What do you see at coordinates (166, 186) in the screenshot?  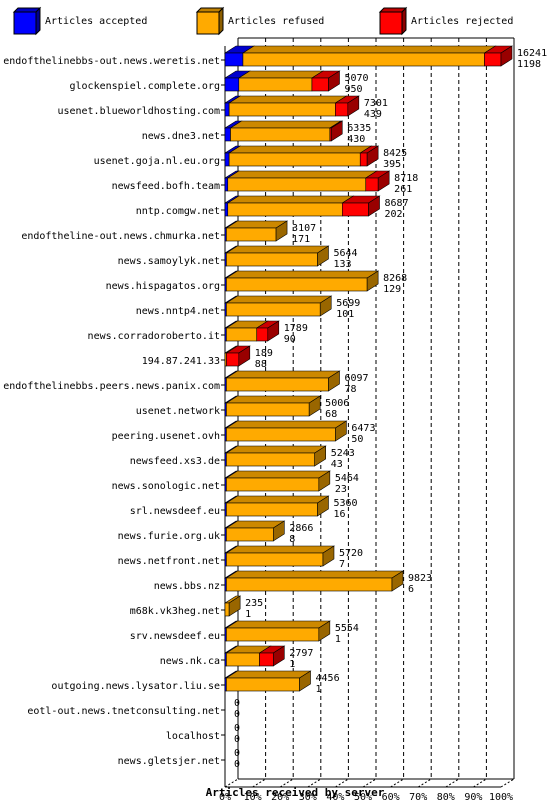 I see `host-label: newsfeed.bofh.team` at bounding box center [166, 186].